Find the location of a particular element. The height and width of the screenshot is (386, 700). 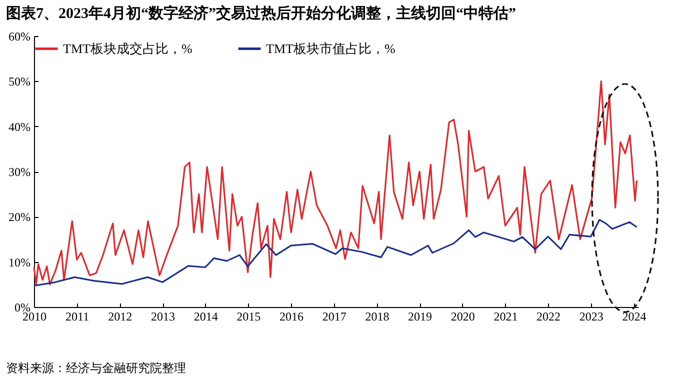

legend-label: TMT板块市值占比，% is located at coordinates (331, 48).